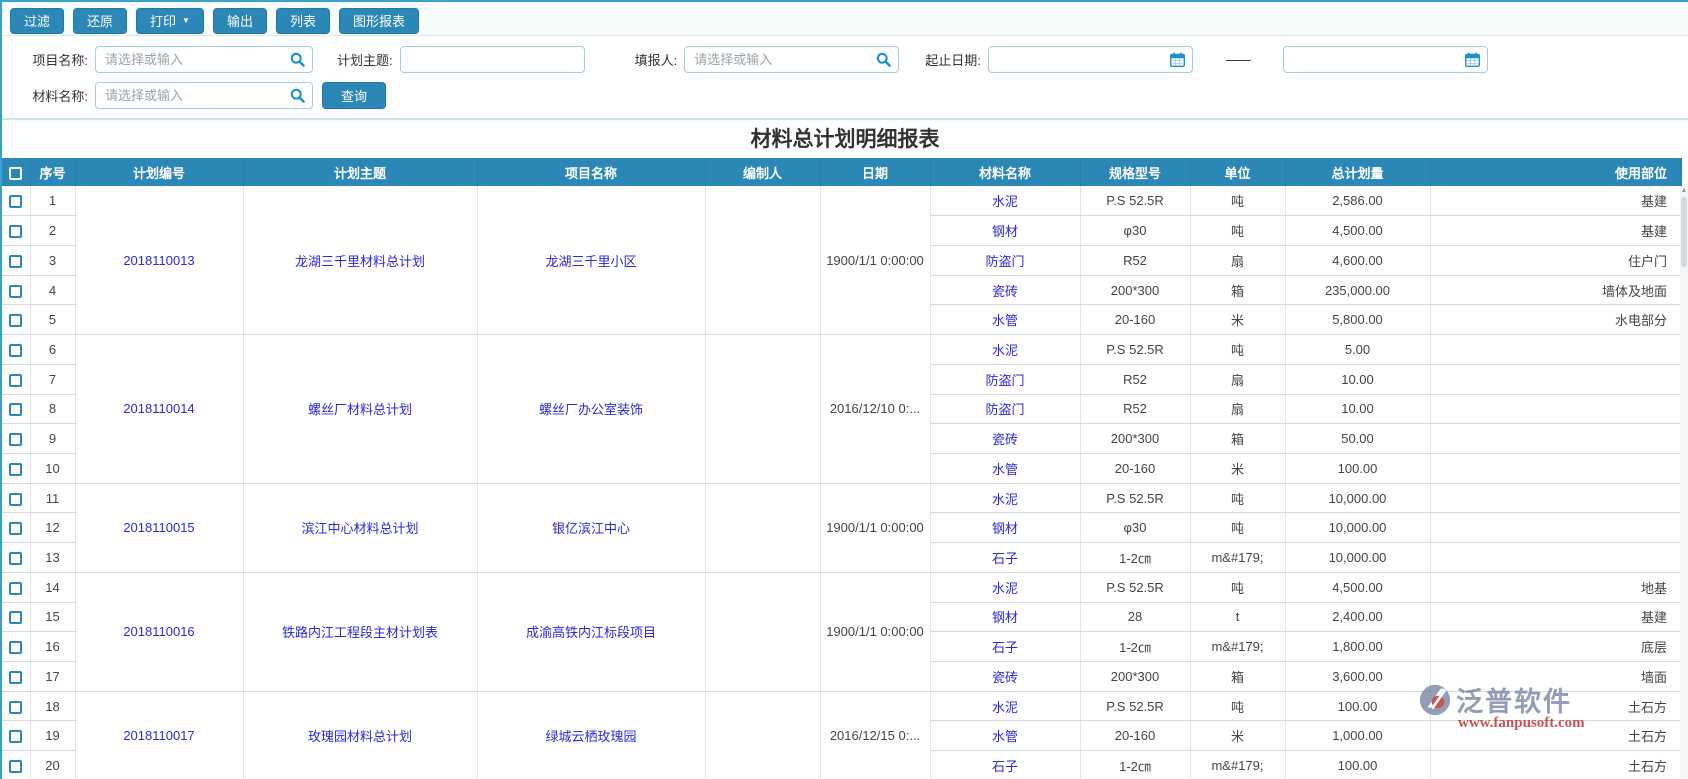 This screenshot has width=1688, height=779. I want to click on project-name-cell: 螺丝厂办公室装饰, so click(591, 409).